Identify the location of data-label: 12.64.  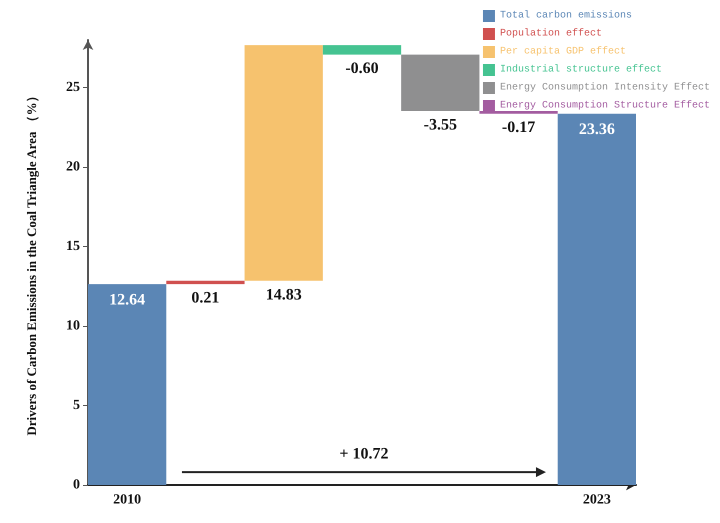
(127, 300).